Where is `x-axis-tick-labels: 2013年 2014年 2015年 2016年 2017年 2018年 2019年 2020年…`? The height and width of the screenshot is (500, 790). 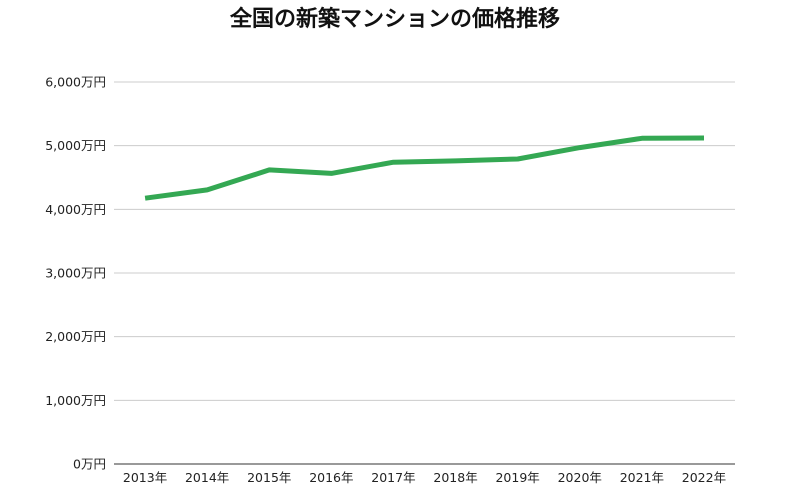
x-axis-tick-labels: 2013年 2014年 2015年 2016年 2017年 2018年 2019年 2020年… is located at coordinates (424, 477).